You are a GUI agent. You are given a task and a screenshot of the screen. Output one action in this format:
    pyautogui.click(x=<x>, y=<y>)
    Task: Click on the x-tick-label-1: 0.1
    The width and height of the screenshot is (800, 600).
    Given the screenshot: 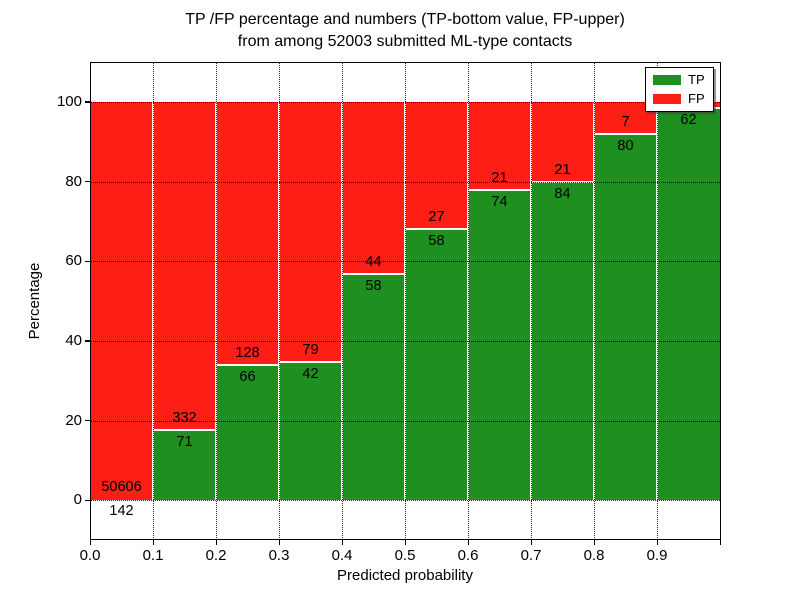 What is the action you would take?
    pyautogui.click(x=153, y=555)
    